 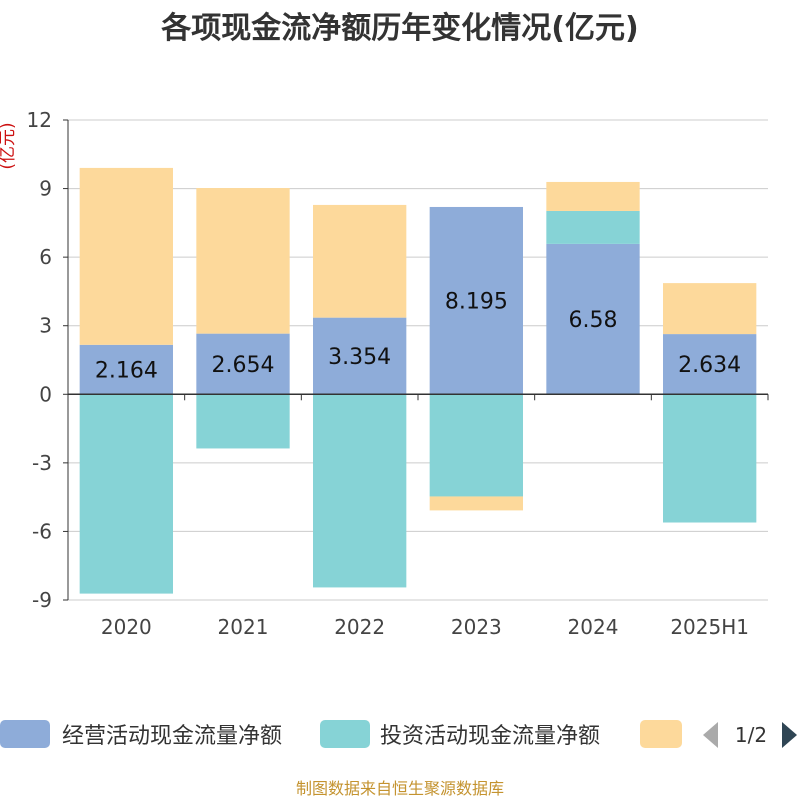 I want to click on data-label-2025H1: 2.634, so click(x=709, y=365).